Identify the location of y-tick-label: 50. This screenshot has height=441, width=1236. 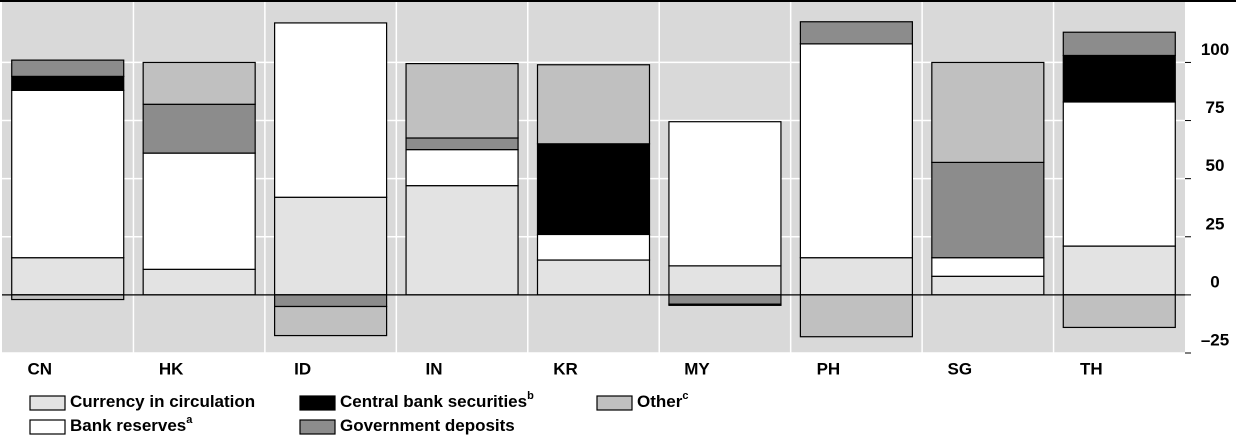
(1215, 165).